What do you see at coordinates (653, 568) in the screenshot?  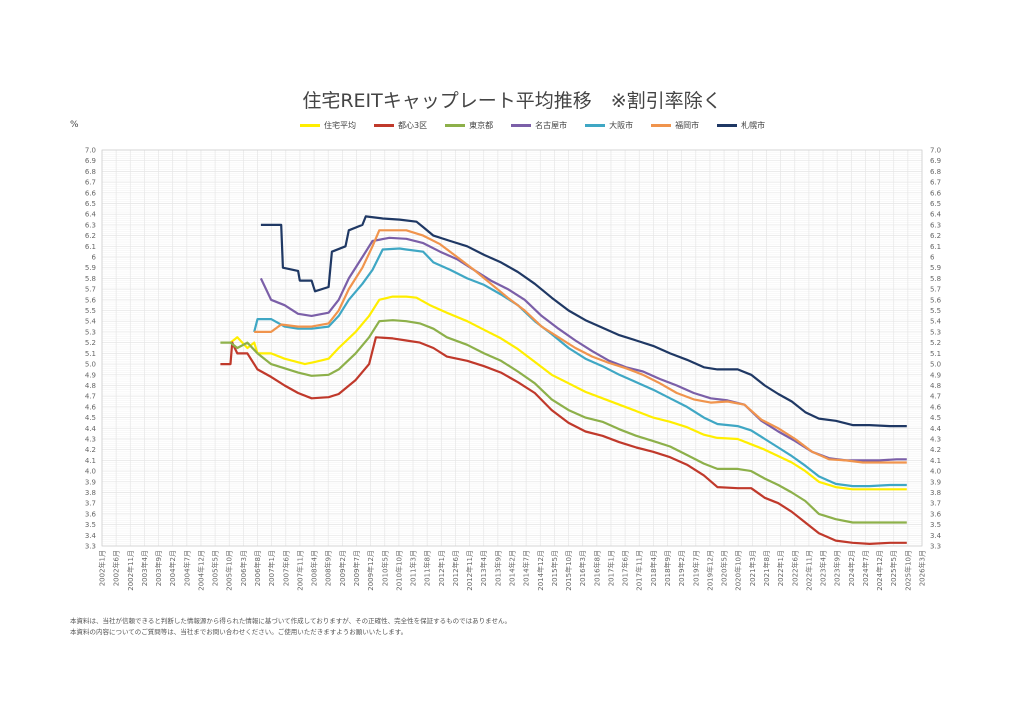 I see `x-tick-label: 2018年4月` at bounding box center [653, 568].